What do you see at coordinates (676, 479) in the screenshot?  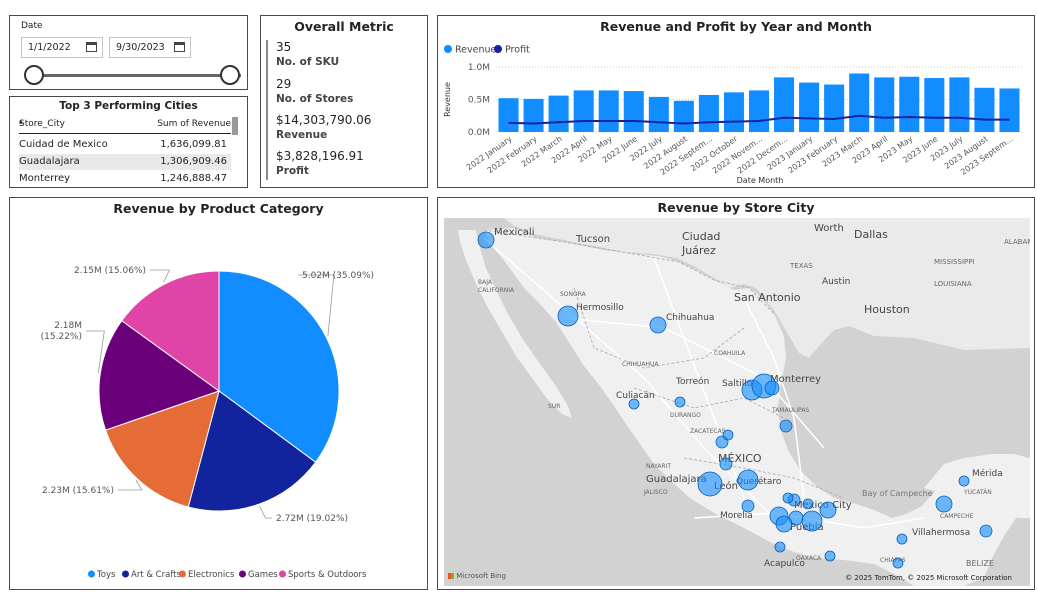 I see `map-place-label: Guadalajara` at bounding box center [676, 479].